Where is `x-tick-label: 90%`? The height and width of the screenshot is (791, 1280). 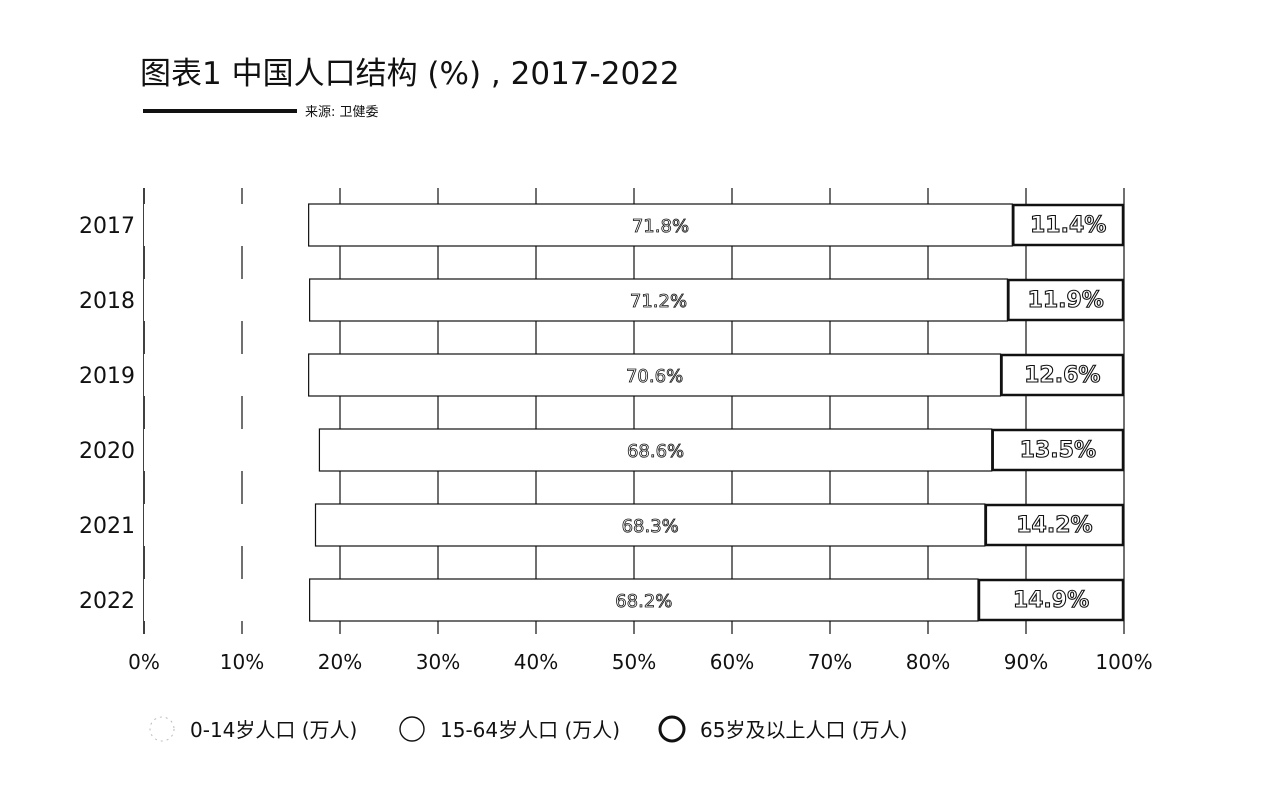
x-tick-label: 90% is located at coordinates (1026, 662).